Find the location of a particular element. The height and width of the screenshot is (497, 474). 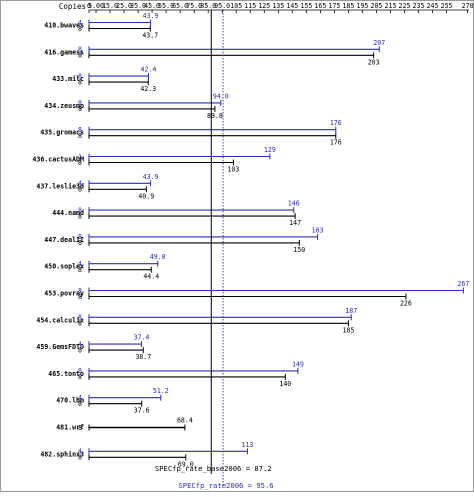

x-tick-label: 175 is located at coordinates (334, 6).